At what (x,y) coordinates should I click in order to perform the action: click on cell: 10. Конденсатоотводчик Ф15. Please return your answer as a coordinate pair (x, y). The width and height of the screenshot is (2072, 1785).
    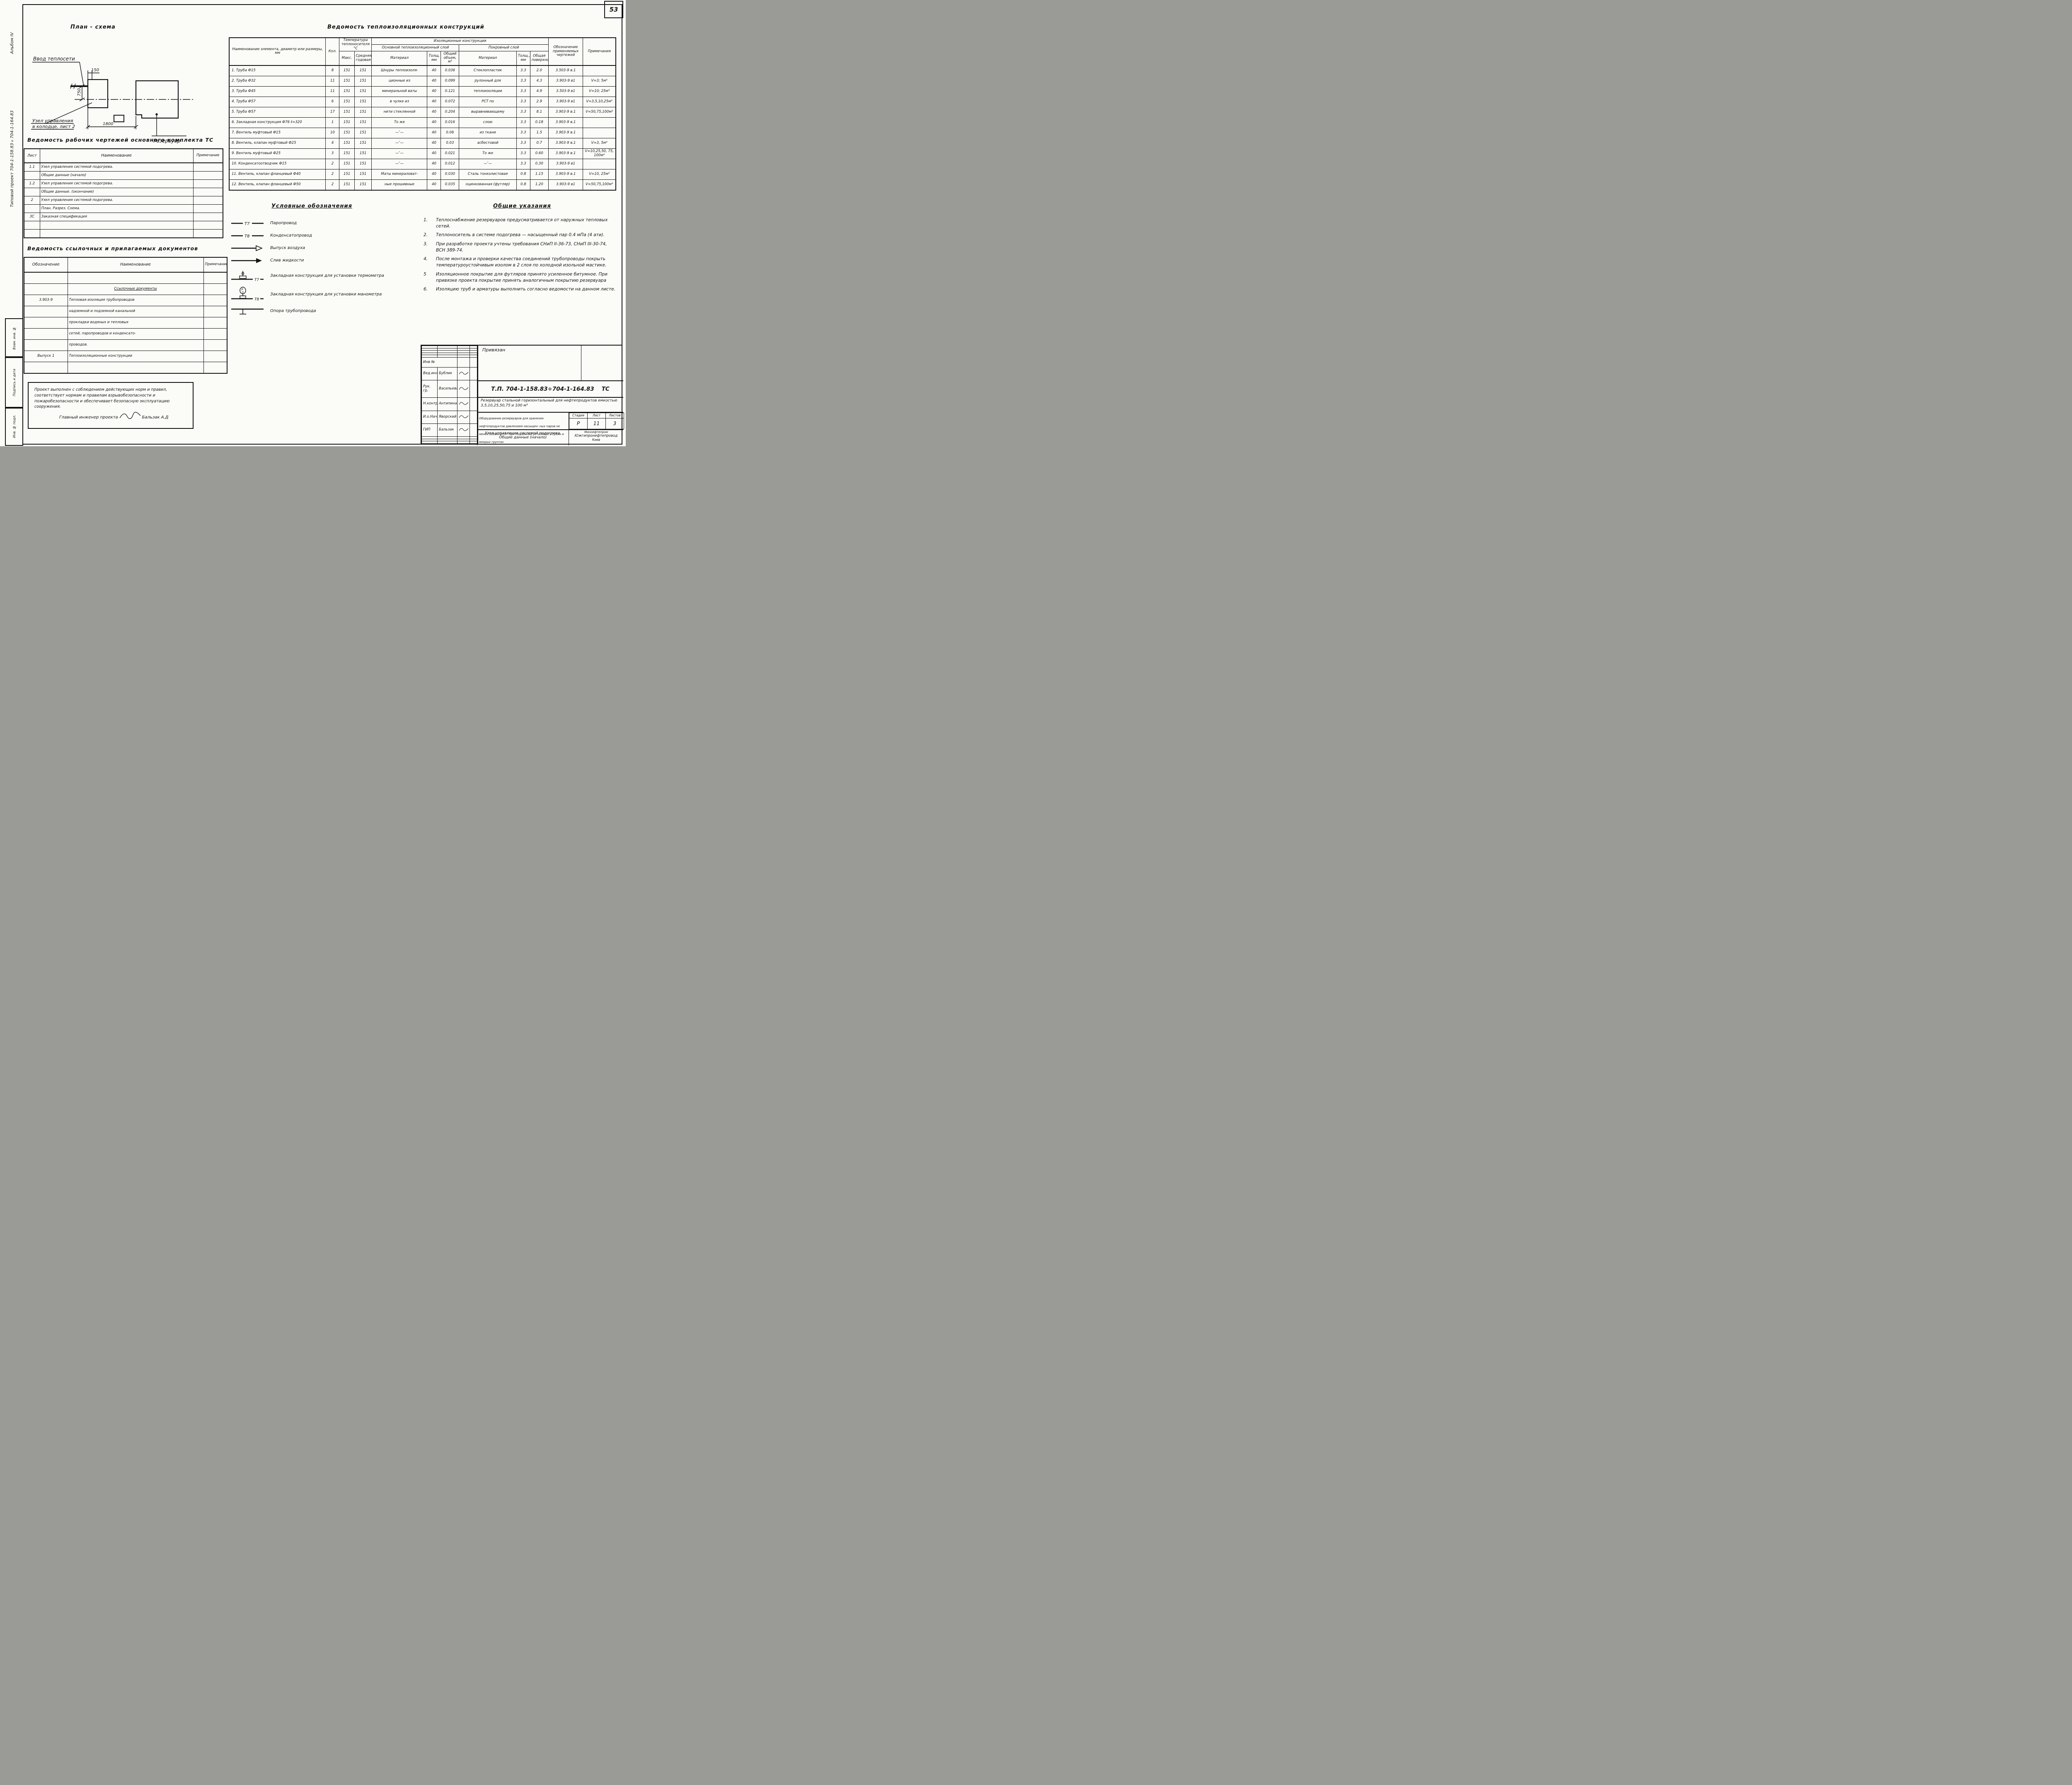
    Looking at the image, I should click on (277, 163).